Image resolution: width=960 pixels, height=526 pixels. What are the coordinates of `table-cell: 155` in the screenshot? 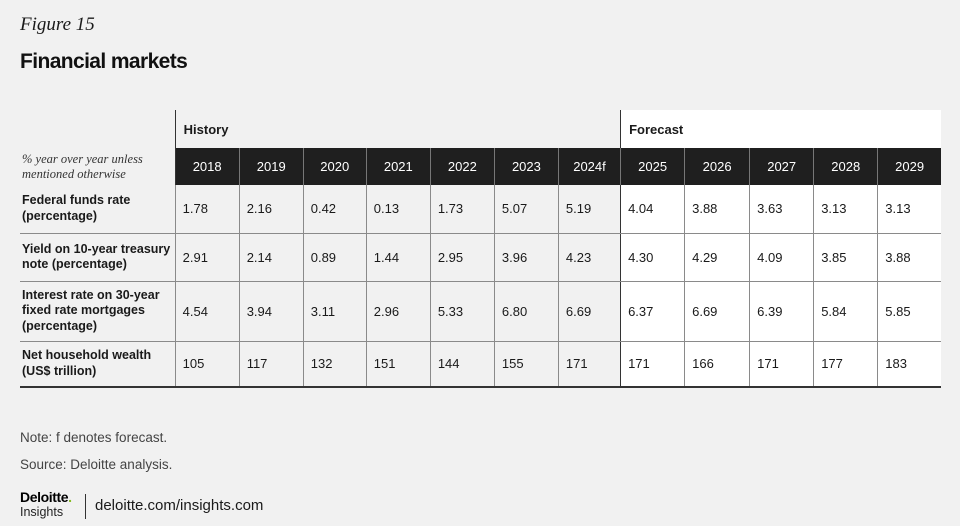 It's located at (526, 364).